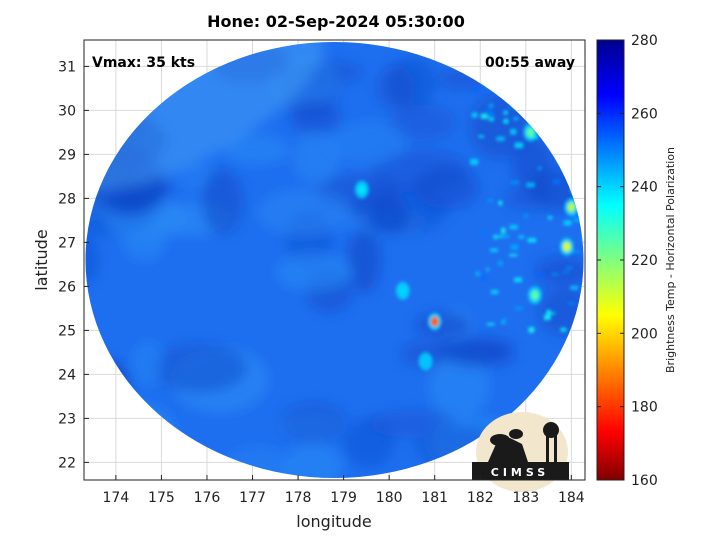 The height and width of the screenshot is (540, 720). What do you see at coordinates (207, 498) in the screenshot?
I see `x-tick-label: 176` at bounding box center [207, 498].